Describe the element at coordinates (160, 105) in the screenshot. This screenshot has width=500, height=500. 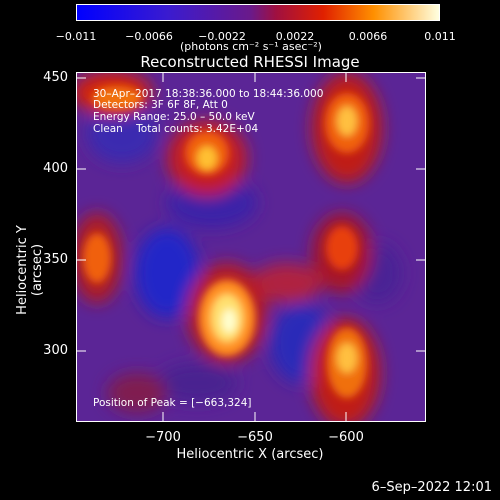
I see `detectors-annotation: Detectors: 3F 6F 8F, Att 0` at that location.